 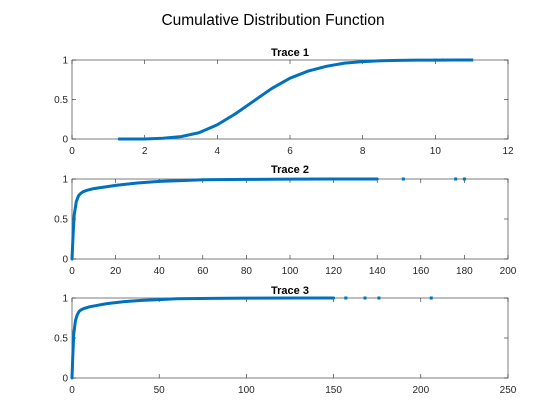 What do you see at coordinates (61, 220) in the screenshot?
I see `trace-2-ytick-label: 0.5` at bounding box center [61, 220].